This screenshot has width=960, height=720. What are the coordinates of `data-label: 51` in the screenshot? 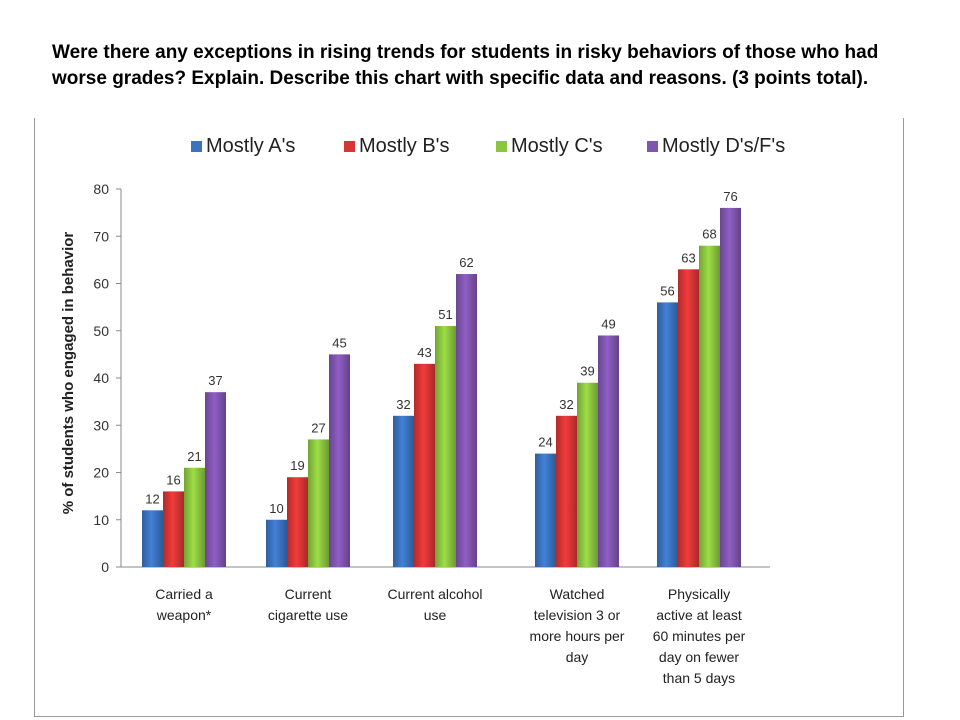 It's located at (445, 314).